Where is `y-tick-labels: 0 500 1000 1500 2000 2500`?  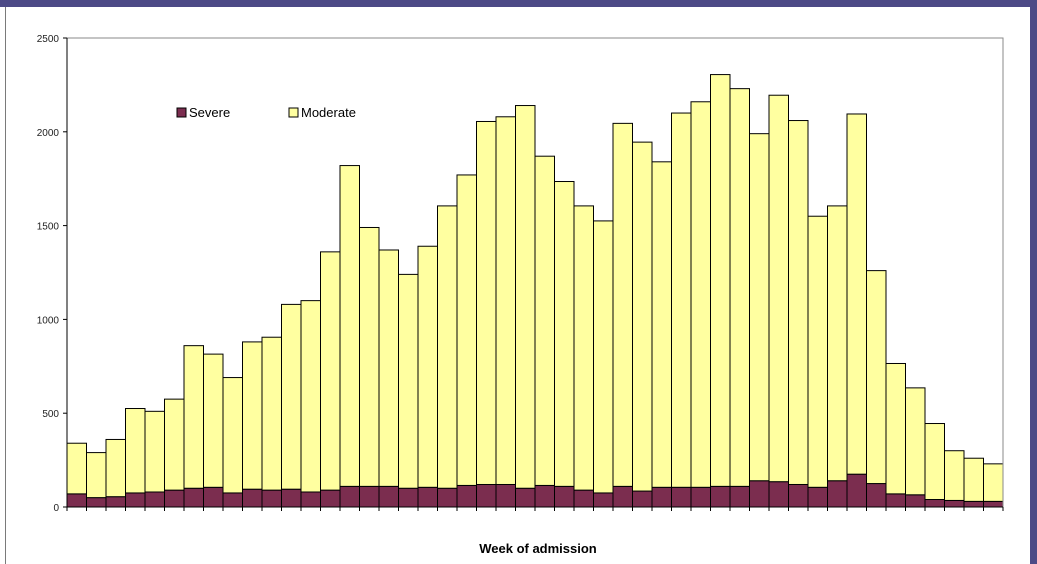 y-tick-labels: 0 500 1000 1500 2000 2500 is located at coordinates (48, 274).